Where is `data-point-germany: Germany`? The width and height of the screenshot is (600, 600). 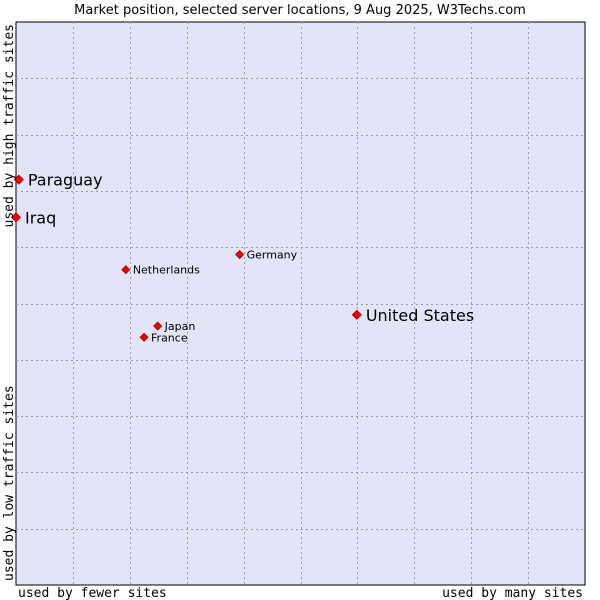 data-point-germany: Germany is located at coordinates (266, 255).